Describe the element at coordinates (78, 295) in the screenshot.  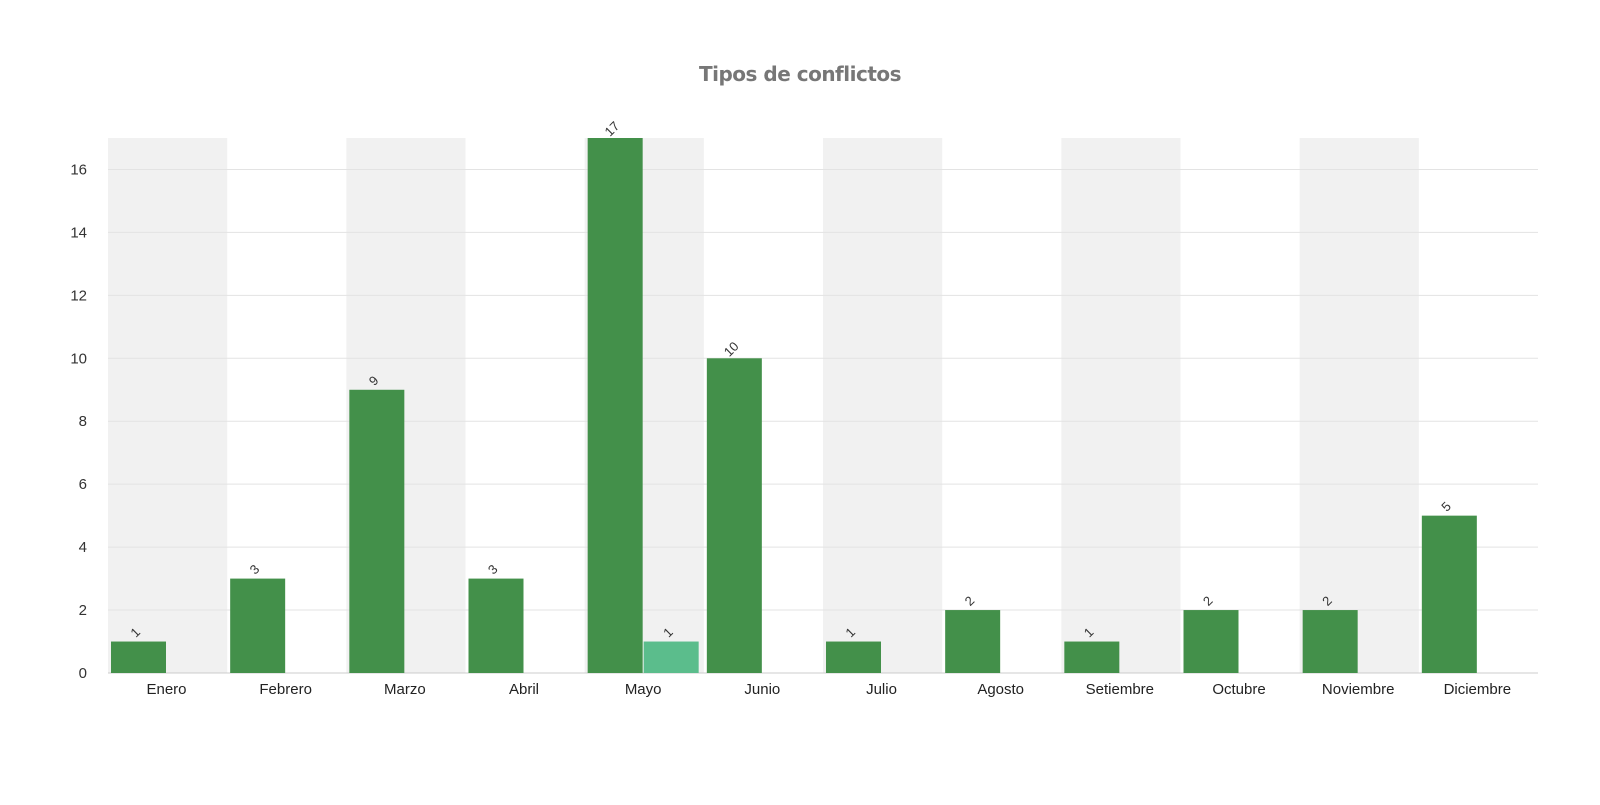
I see `y-tick-label: 12` at that location.